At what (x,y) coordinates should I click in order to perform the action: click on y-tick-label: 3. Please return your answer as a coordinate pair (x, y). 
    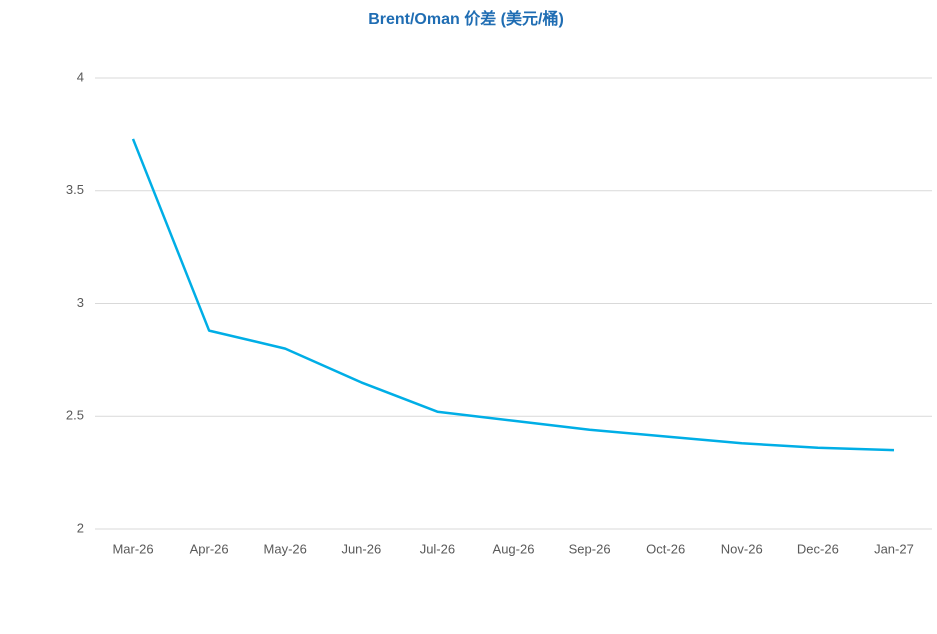
    Looking at the image, I should click on (80, 302).